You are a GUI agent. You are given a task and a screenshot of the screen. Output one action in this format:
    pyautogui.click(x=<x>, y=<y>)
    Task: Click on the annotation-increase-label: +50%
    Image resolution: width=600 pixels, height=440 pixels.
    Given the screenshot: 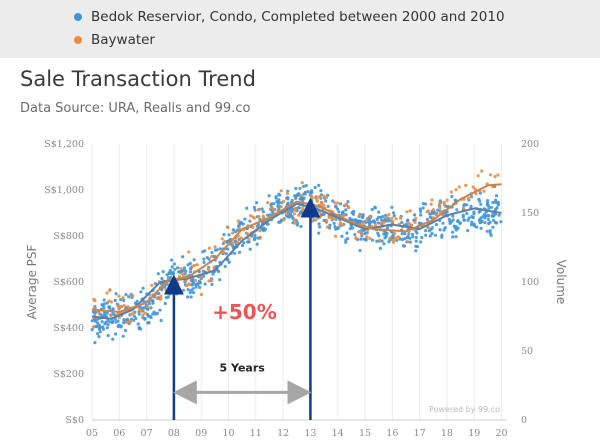 What is the action you would take?
    pyautogui.click(x=244, y=312)
    